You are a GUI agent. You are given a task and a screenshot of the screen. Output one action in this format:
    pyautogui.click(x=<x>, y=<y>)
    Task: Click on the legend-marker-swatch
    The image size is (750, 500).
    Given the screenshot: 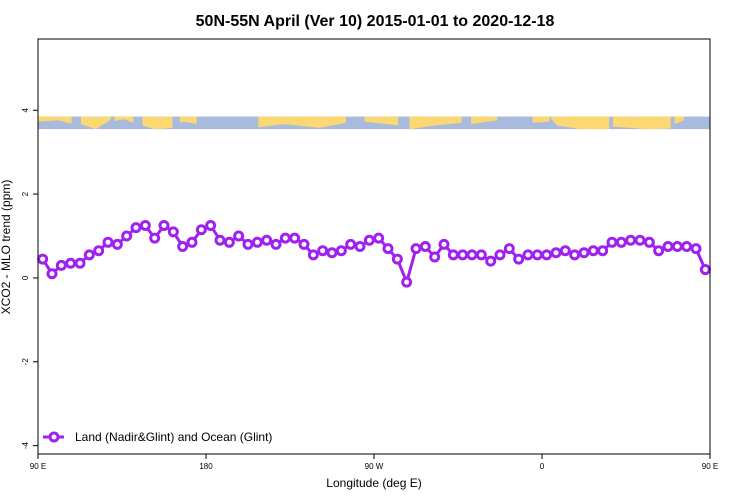 What is the action you would take?
    pyautogui.click(x=54, y=437)
    